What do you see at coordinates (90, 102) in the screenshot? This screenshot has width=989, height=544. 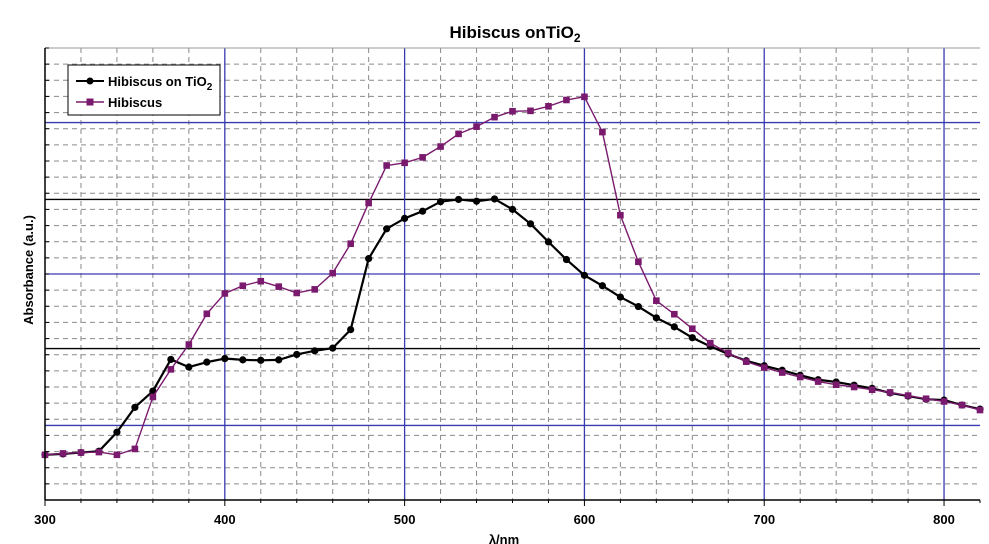 I see `legend-marker-hibiscus` at bounding box center [90, 102].